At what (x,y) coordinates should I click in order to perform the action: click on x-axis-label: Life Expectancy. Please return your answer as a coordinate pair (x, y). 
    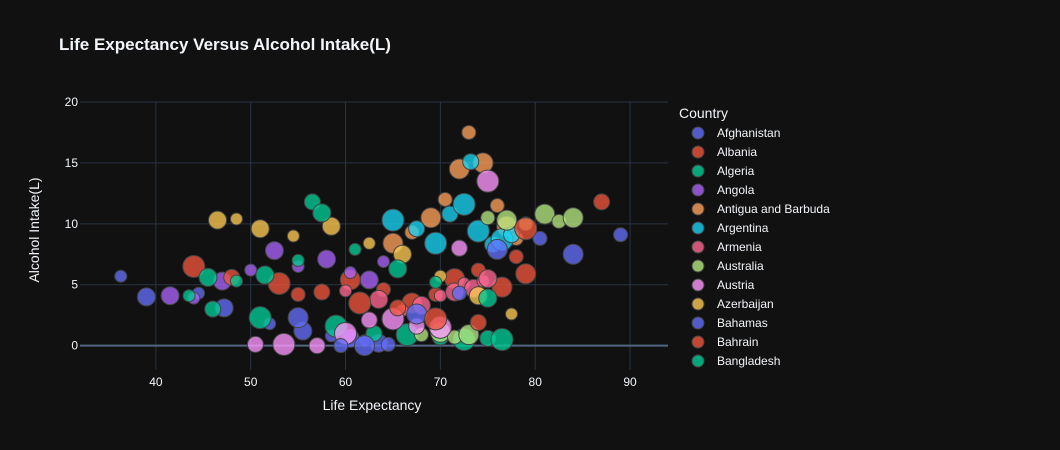
    Looking at the image, I should click on (372, 405).